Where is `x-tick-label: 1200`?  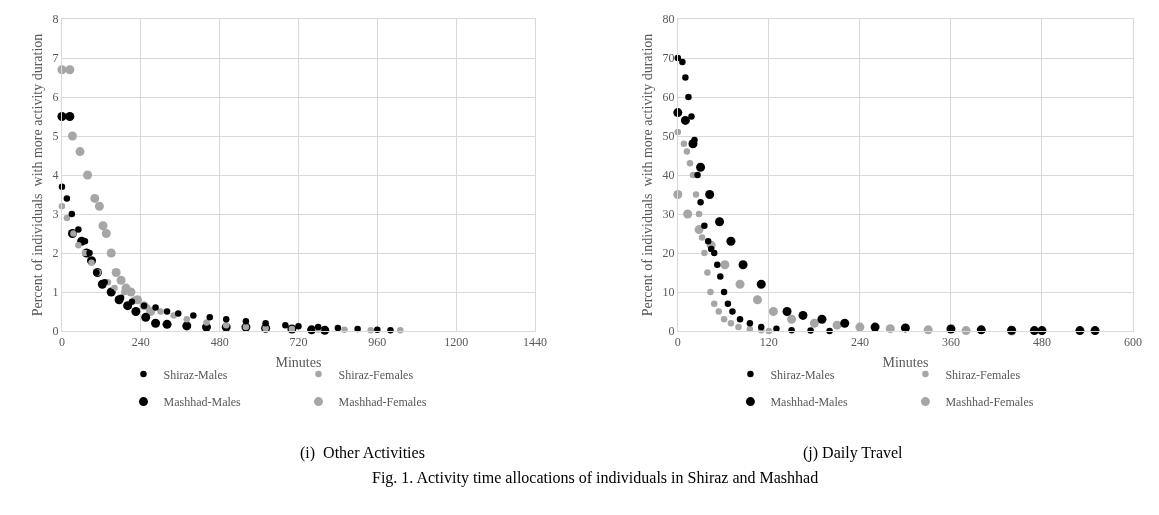 x-tick-label: 1200 is located at coordinates (456, 342).